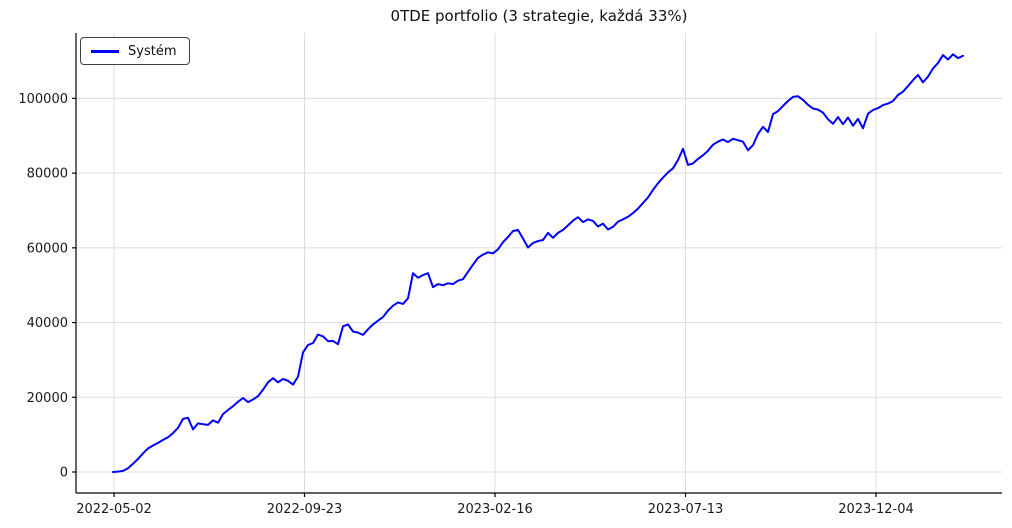 This screenshot has width=1012, height=528. What do you see at coordinates (305, 509) in the screenshot?
I see `x-tick-label: 2022-09-23` at bounding box center [305, 509].